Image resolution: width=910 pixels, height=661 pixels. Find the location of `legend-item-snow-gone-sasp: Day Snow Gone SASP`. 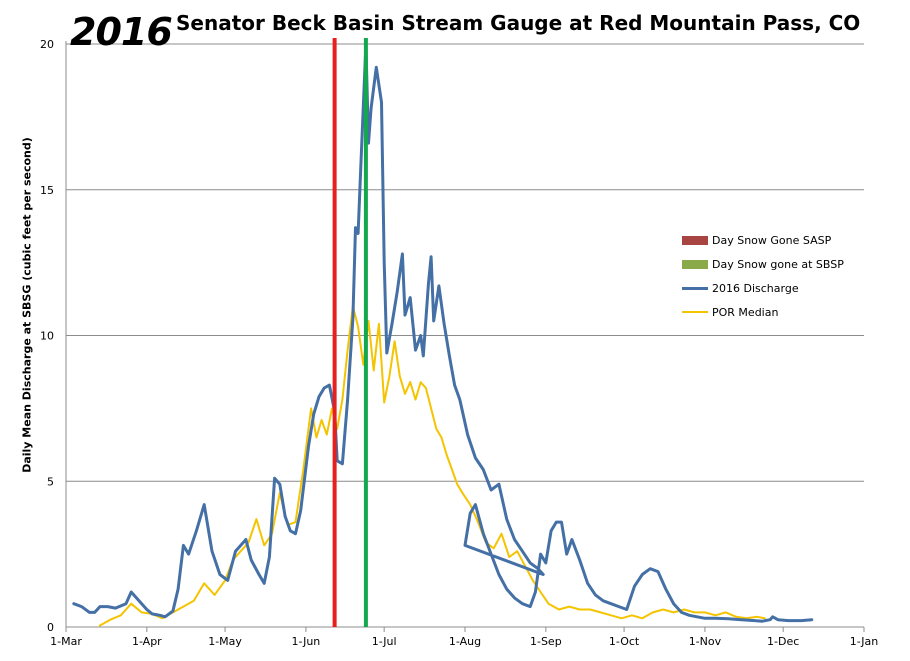

legend-item-snow-gone-sasp: Day Snow Gone SASP is located at coordinates (763, 240).